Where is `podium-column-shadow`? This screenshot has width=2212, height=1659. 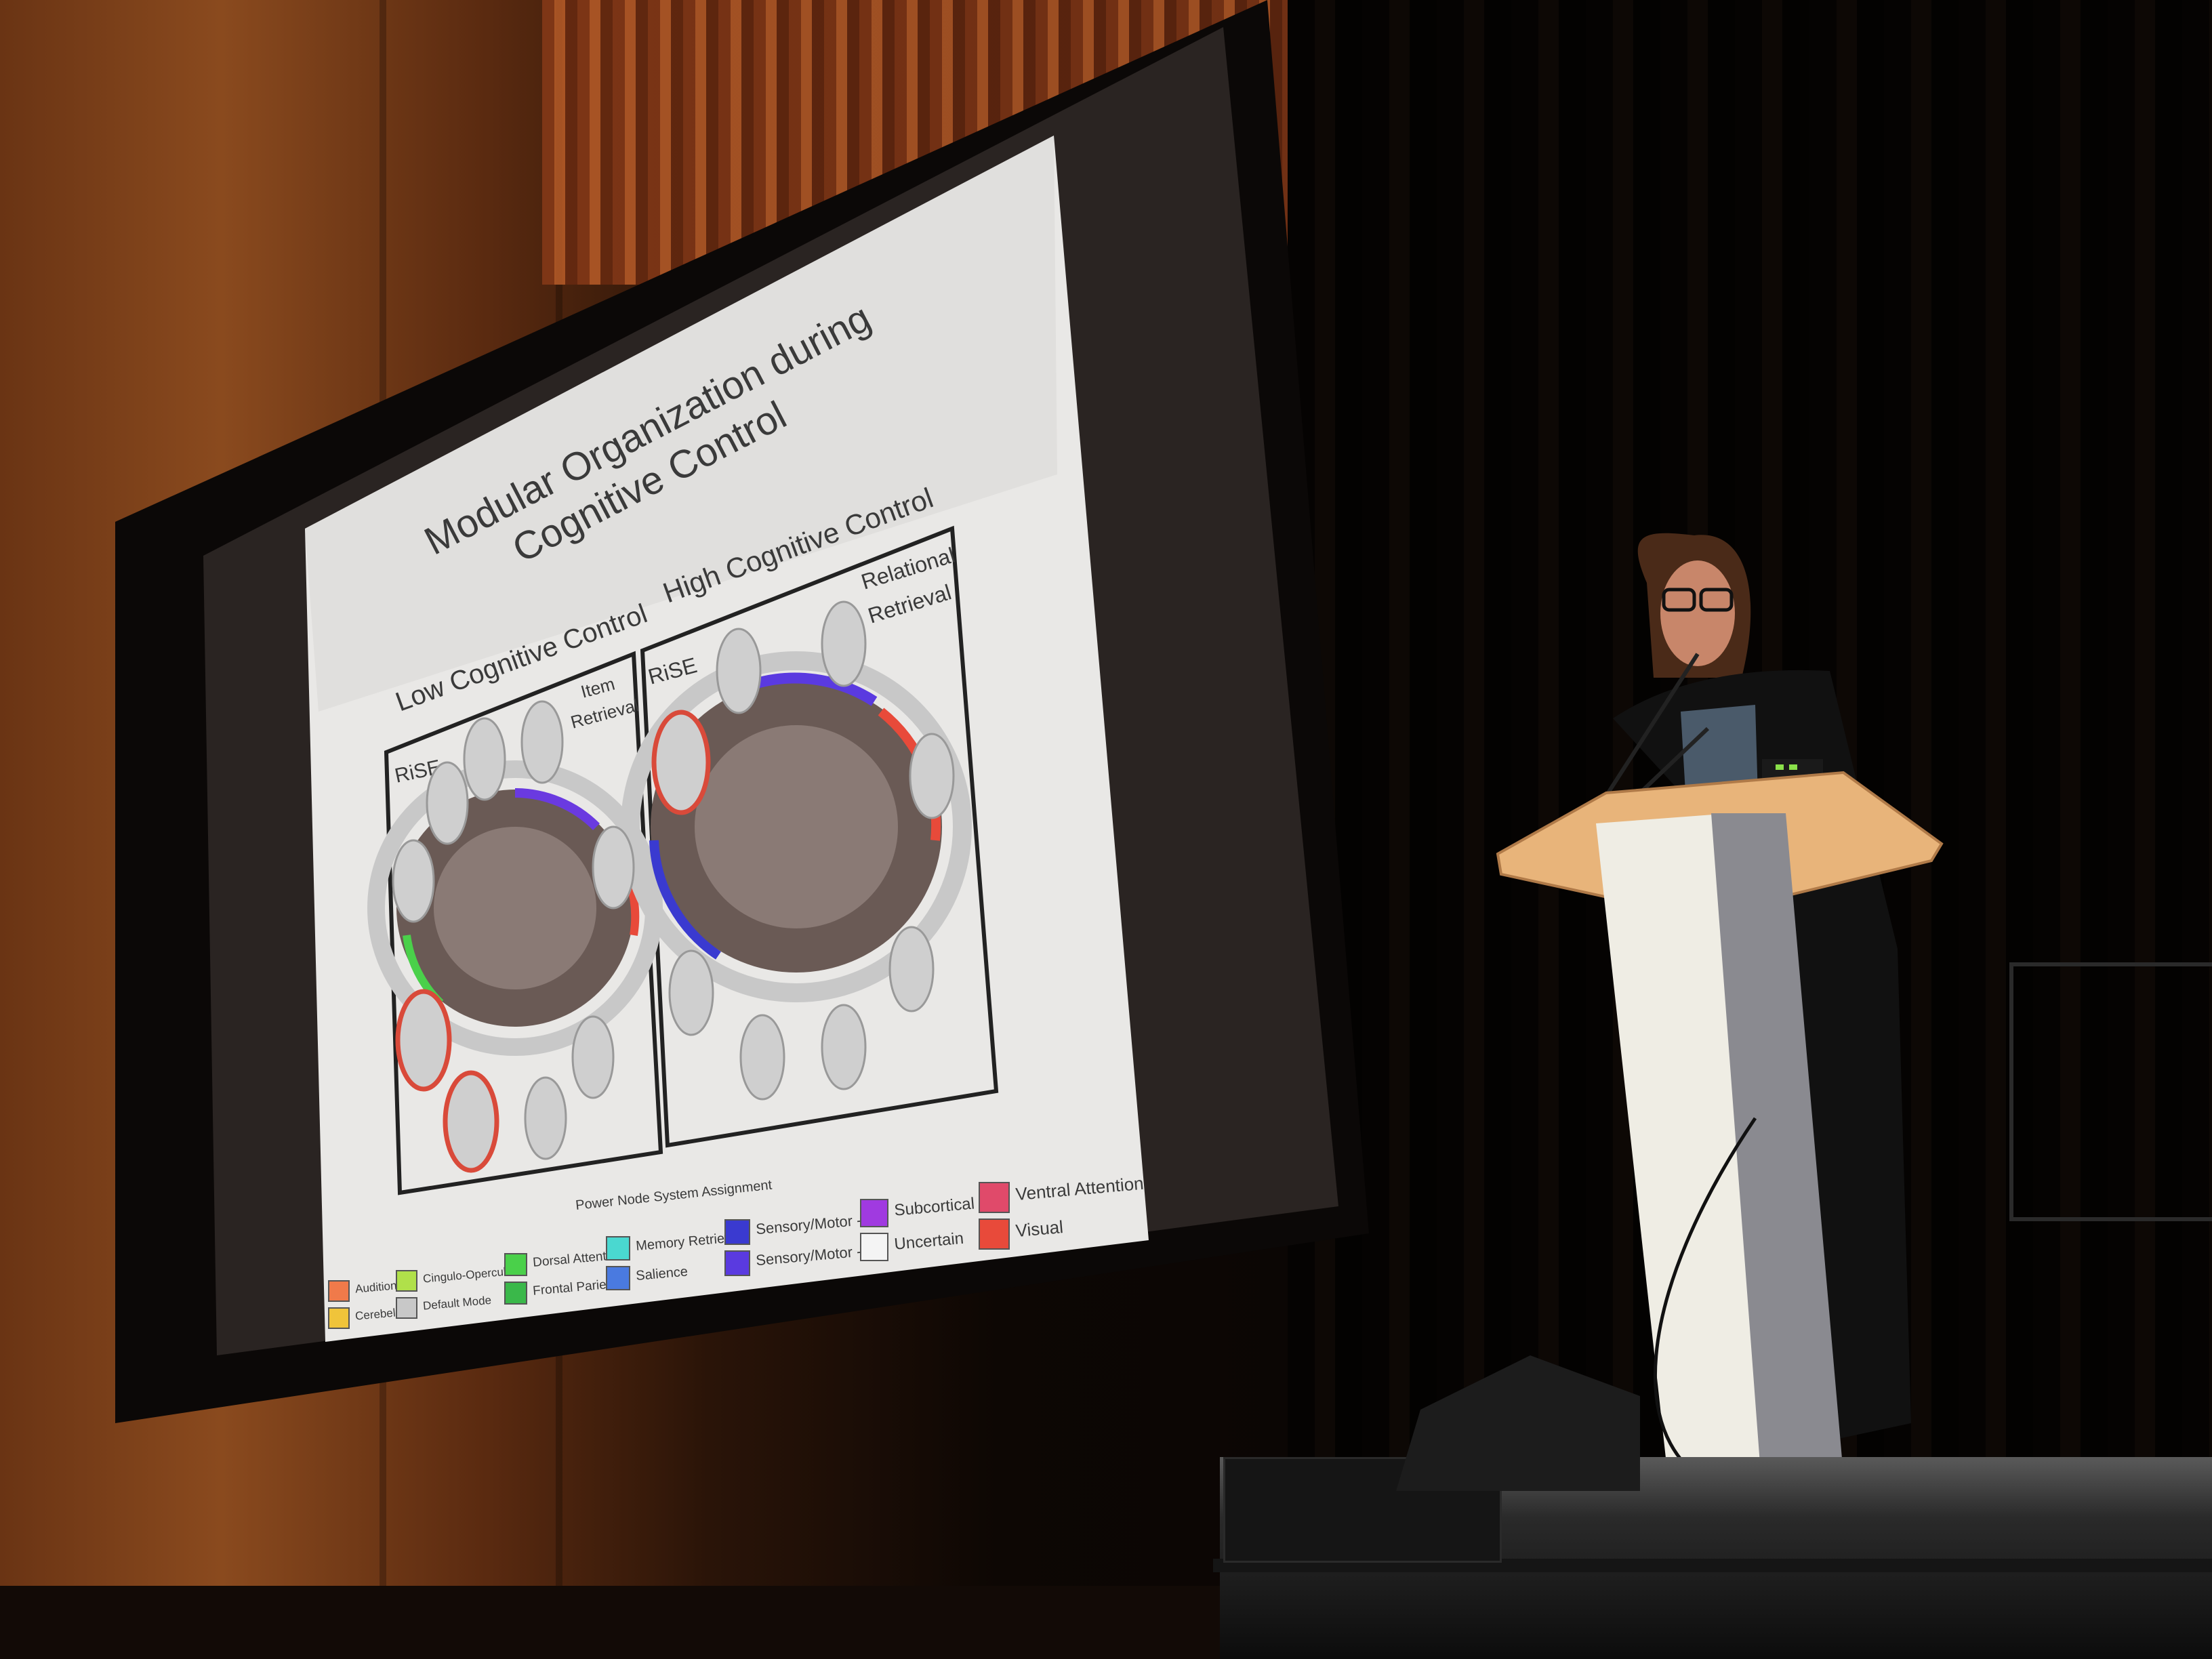 podium-column-shadow is located at coordinates (1777, 1152).